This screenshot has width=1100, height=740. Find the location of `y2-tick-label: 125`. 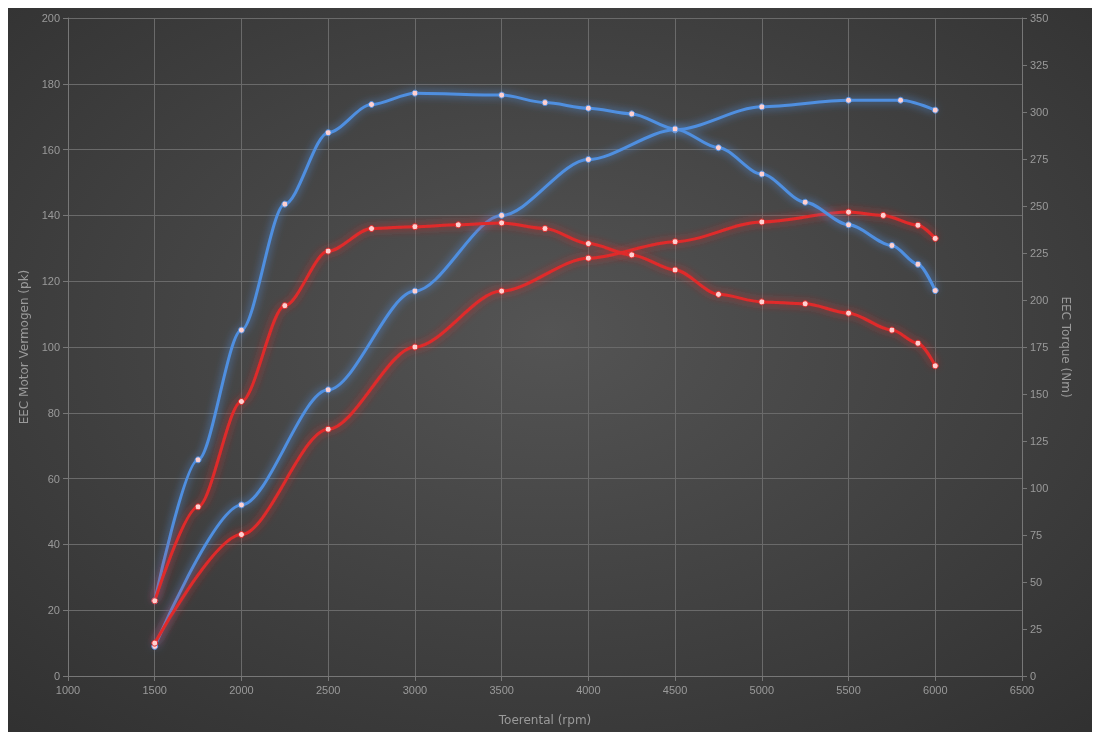

y2-tick-label: 125 is located at coordinates (1039, 441).